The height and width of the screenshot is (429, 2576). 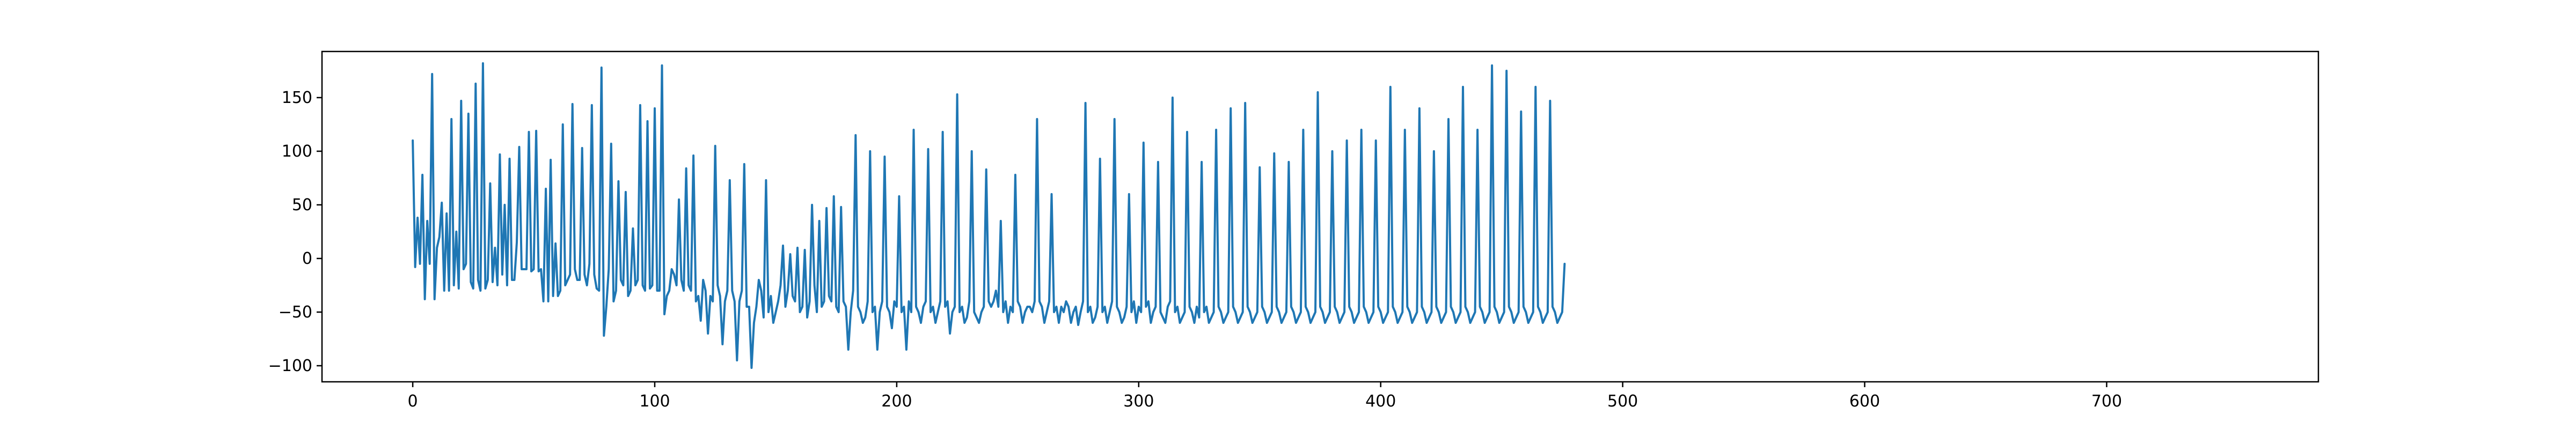 What do you see at coordinates (2106, 401) in the screenshot?
I see `x-tick-label: 700` at bounding box center [2106, 401].